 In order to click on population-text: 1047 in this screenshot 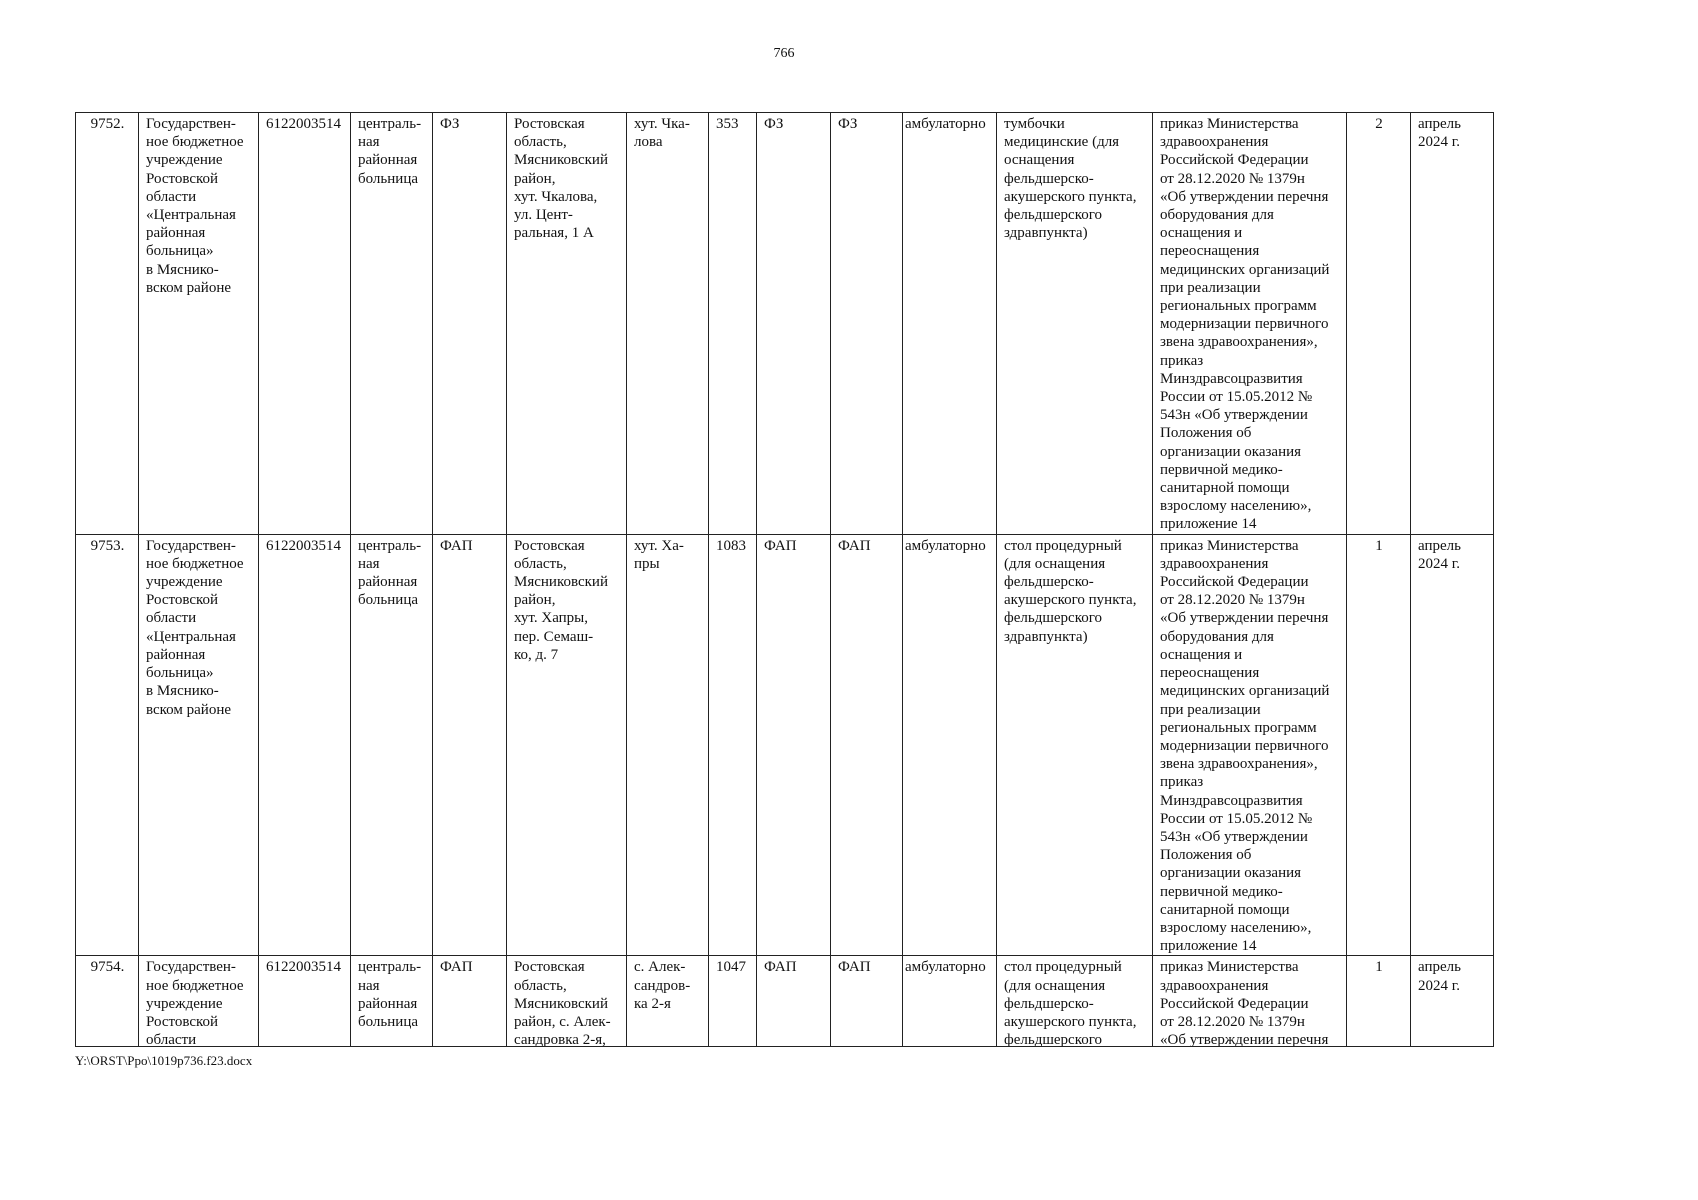, I will do `click(731, 967)`.